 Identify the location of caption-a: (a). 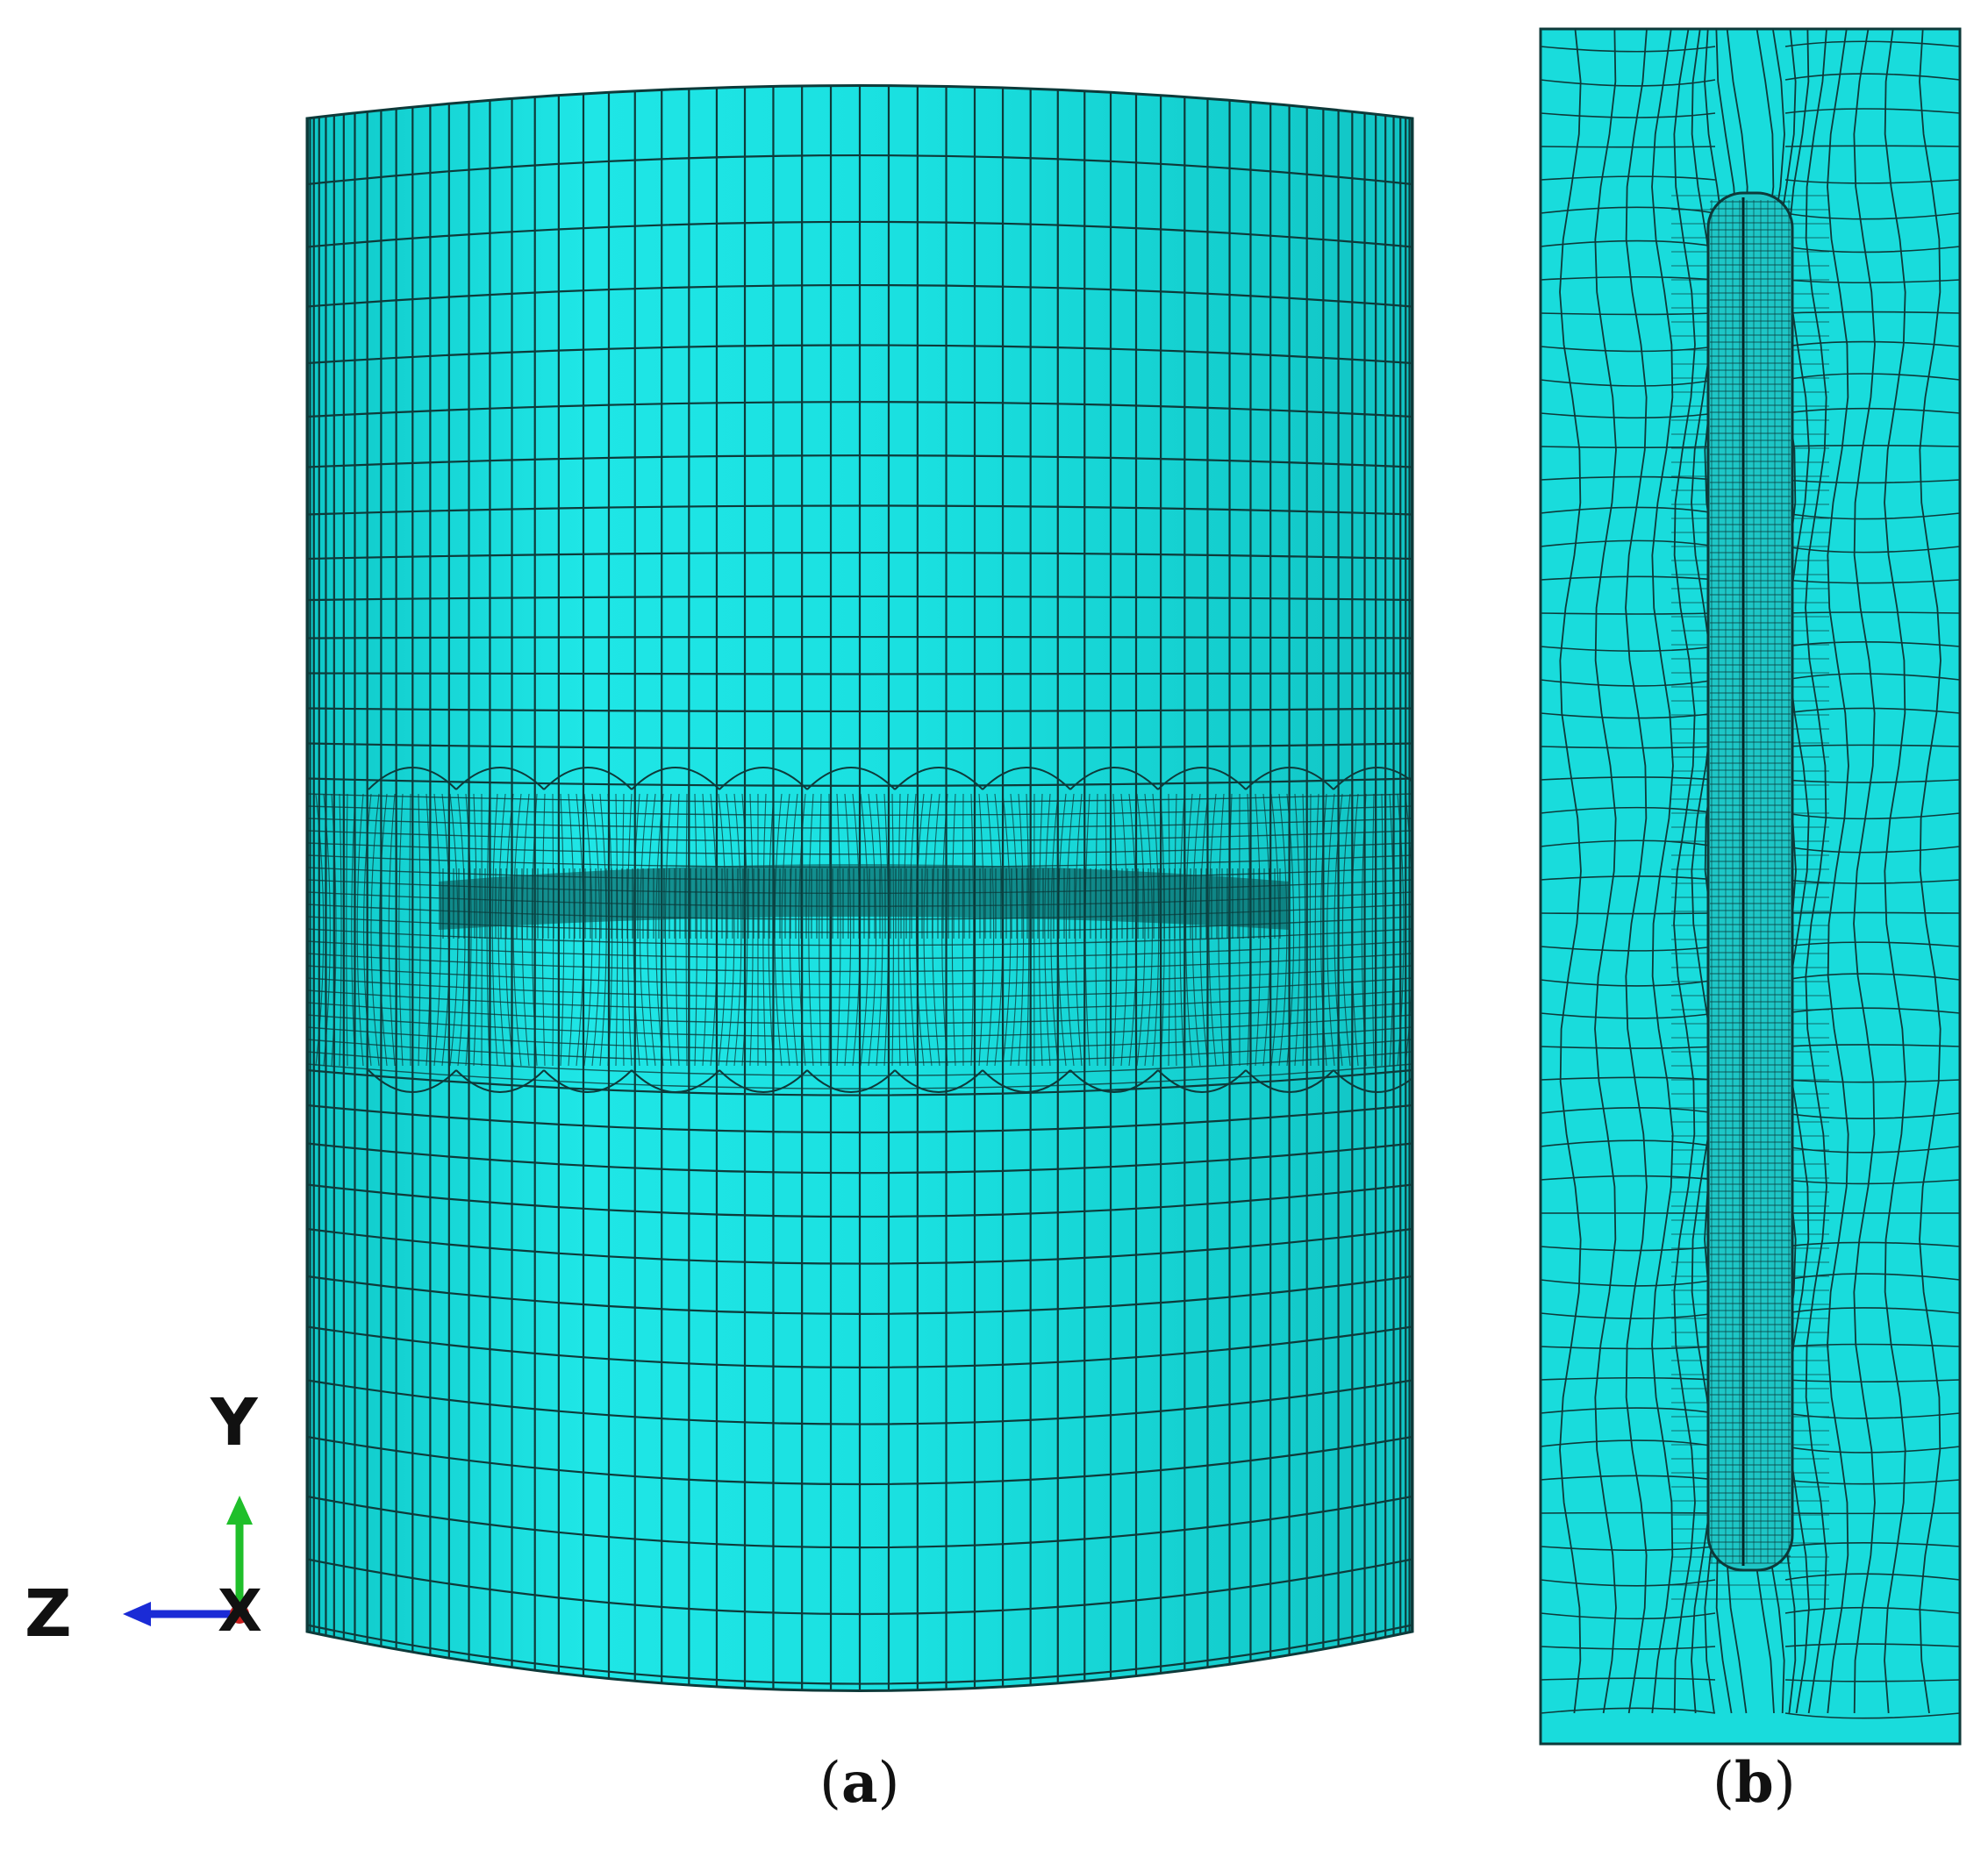
(859, 1783).